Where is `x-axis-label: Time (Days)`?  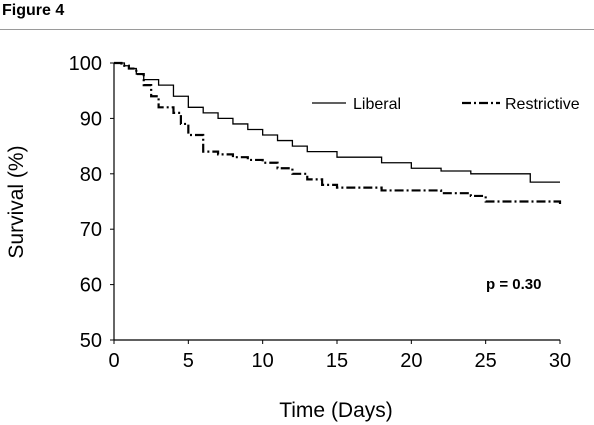 x-axis-label: Time (Days) is located at coordinates (336, 410).